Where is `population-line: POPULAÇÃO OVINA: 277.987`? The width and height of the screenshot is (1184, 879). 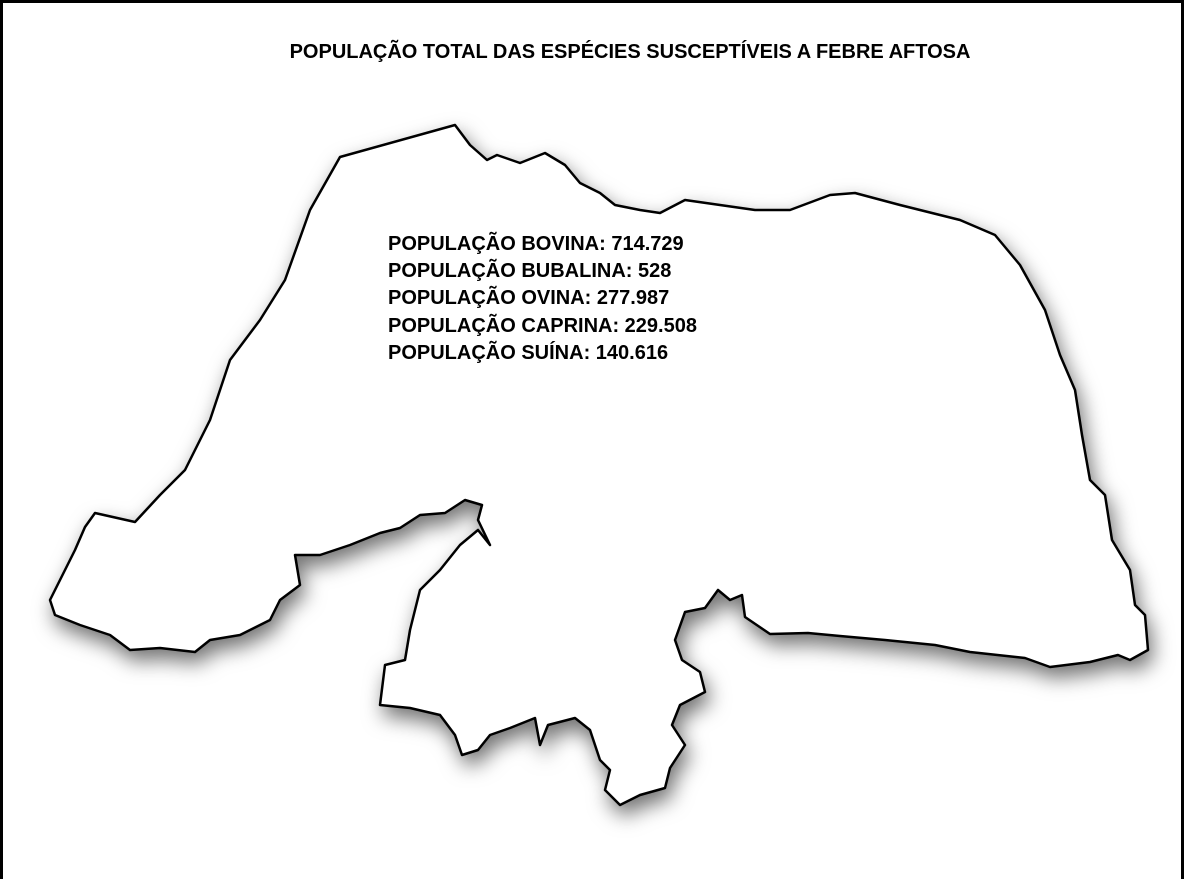 population-line: POPULAÇÃO OVINA: 277.987 is located at coordinates (528, 297).